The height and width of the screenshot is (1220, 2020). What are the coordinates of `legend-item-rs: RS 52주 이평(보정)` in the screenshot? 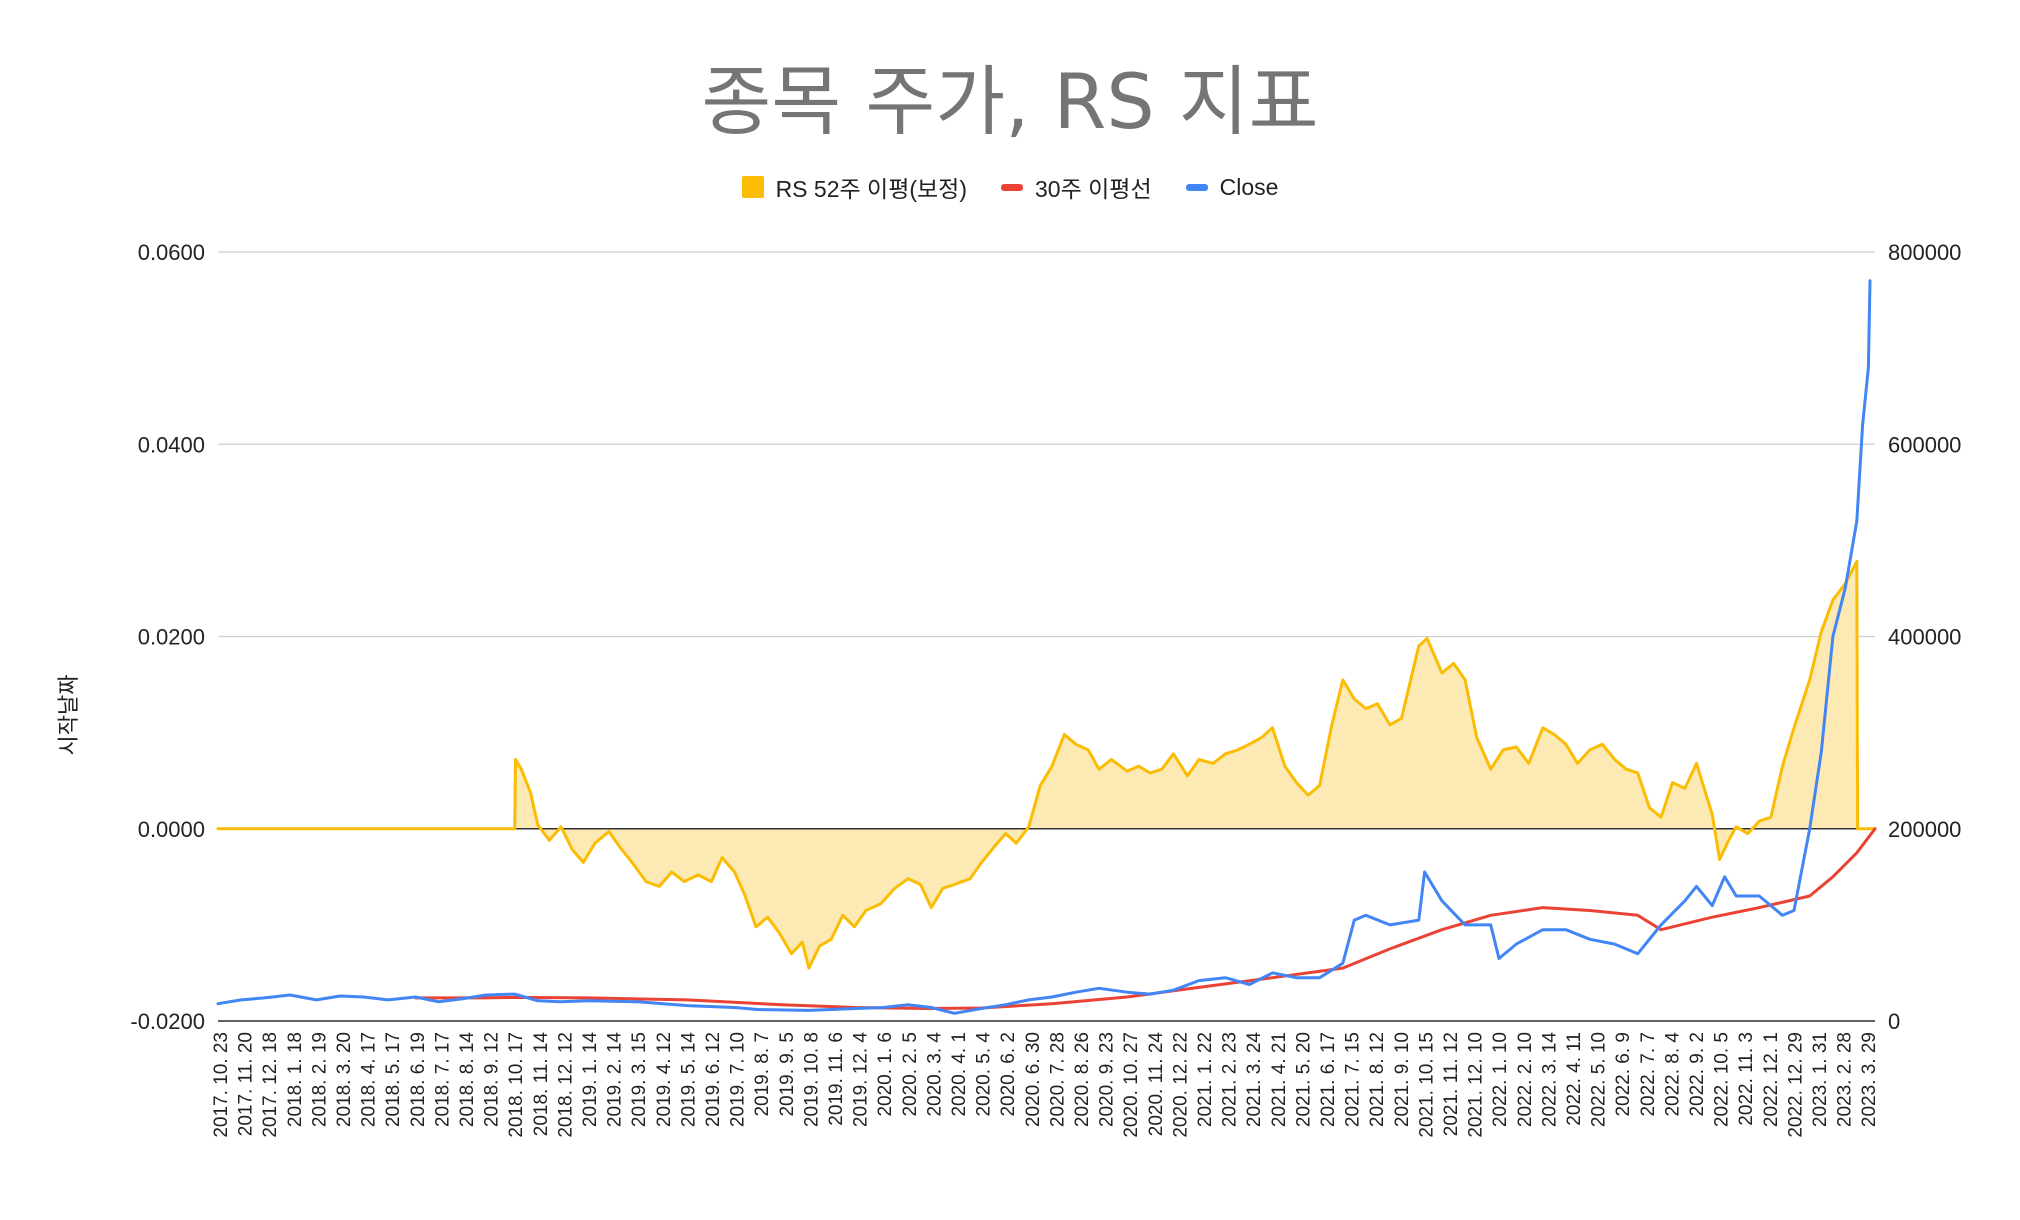 It's located at (854, 187).